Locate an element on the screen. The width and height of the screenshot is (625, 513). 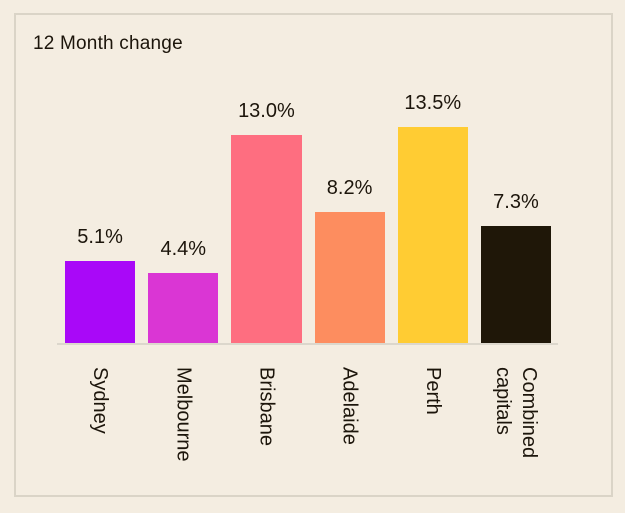
value-label-combined-capitals: 7.3% is located at coordinates (516, 202).